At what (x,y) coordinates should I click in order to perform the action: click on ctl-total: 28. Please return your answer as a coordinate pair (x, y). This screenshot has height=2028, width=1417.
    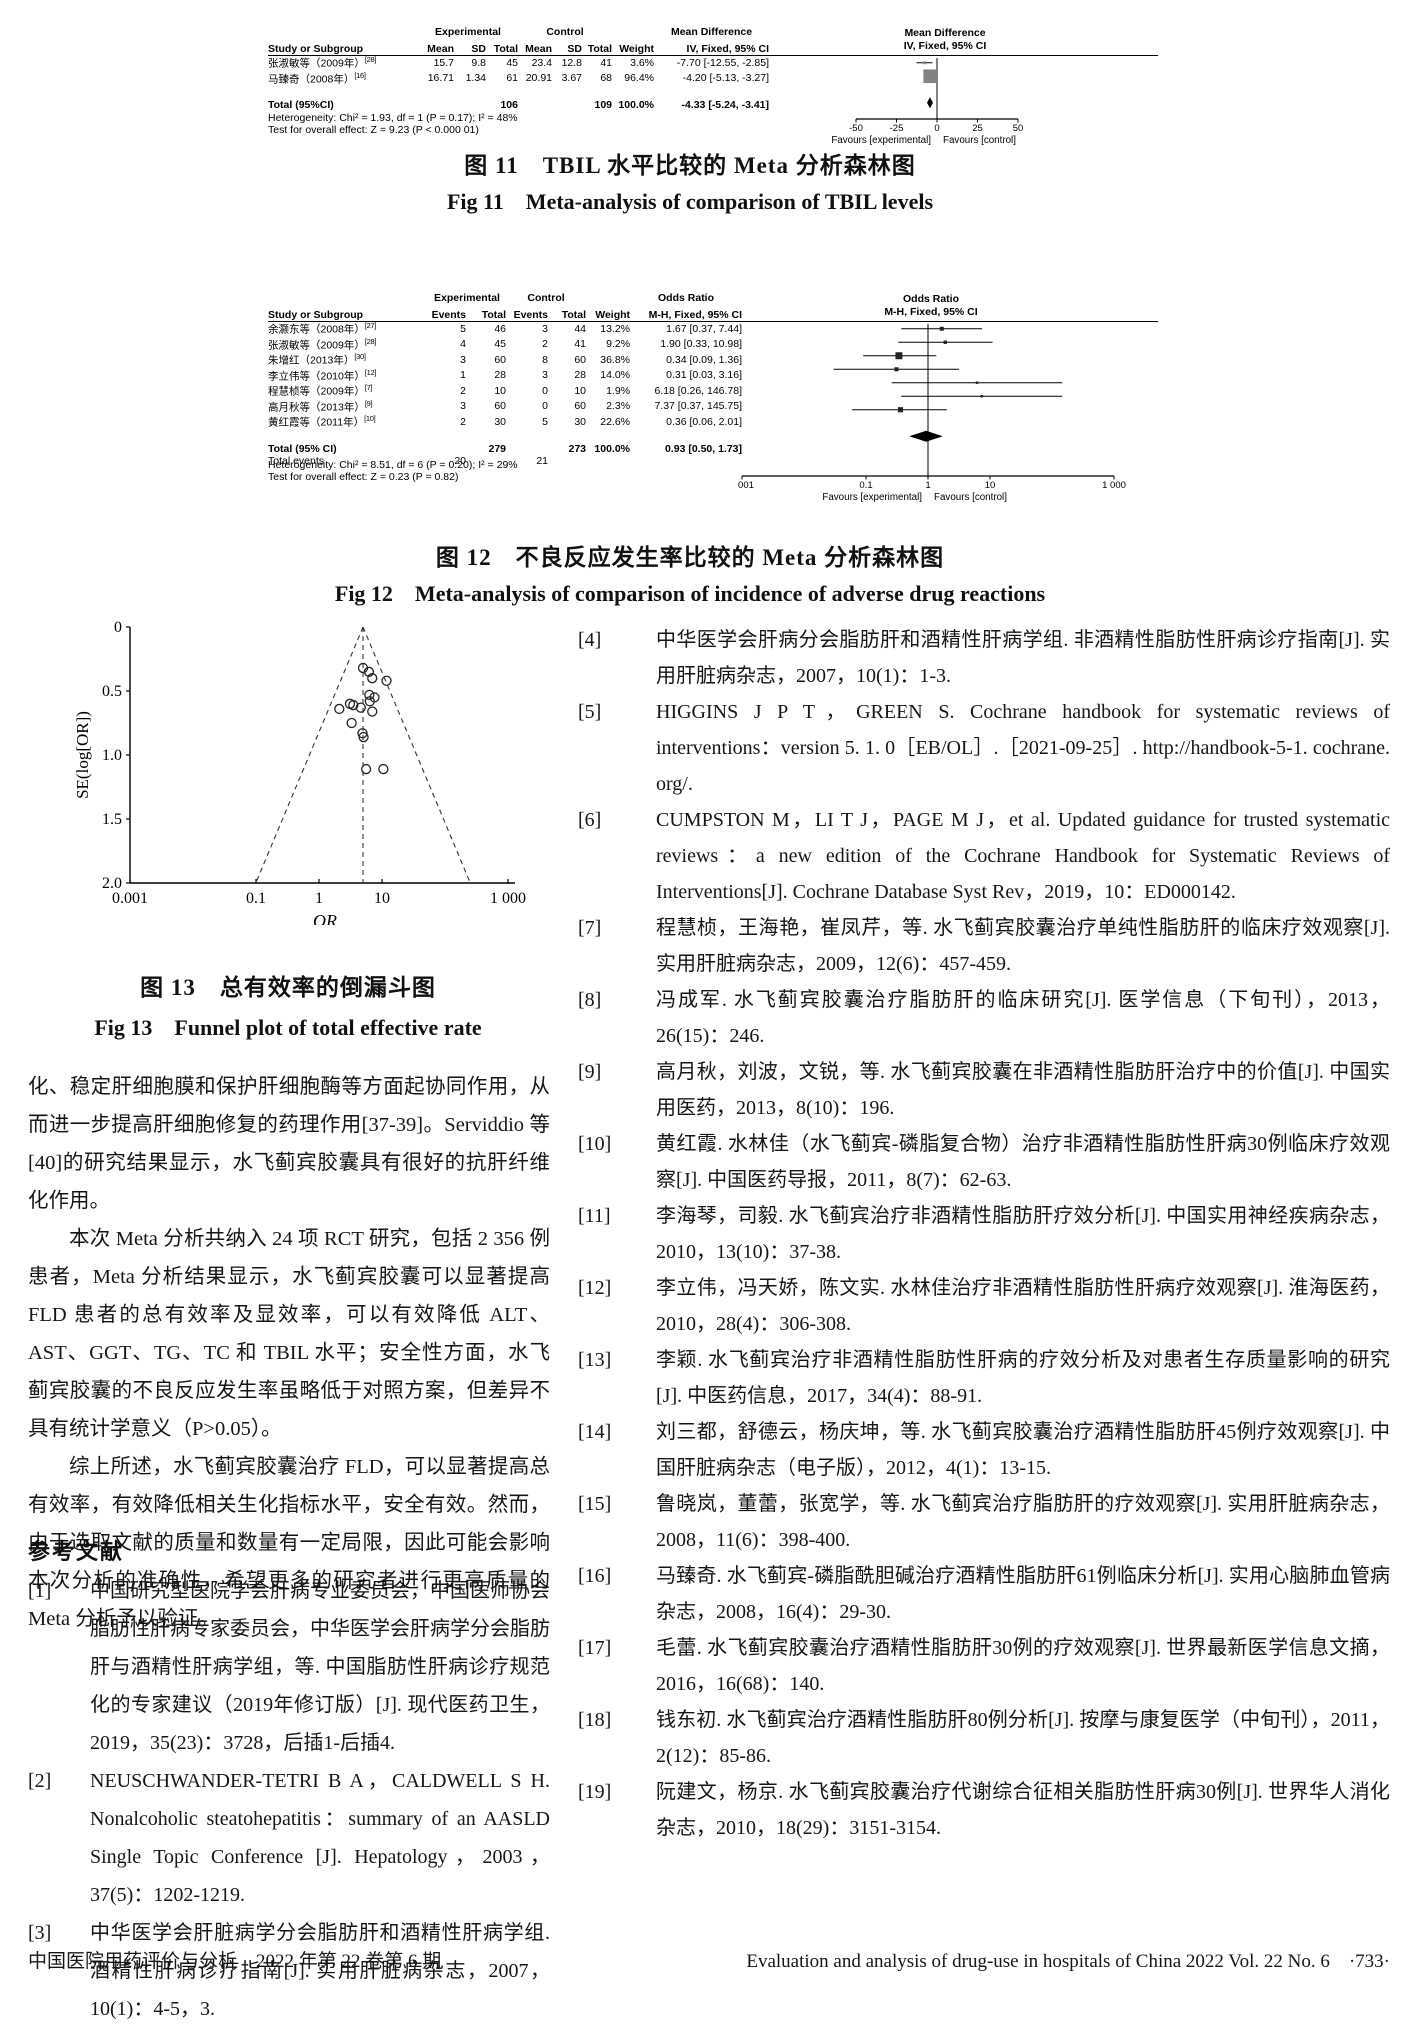
    Looking at the image, I should click on (580, 375).